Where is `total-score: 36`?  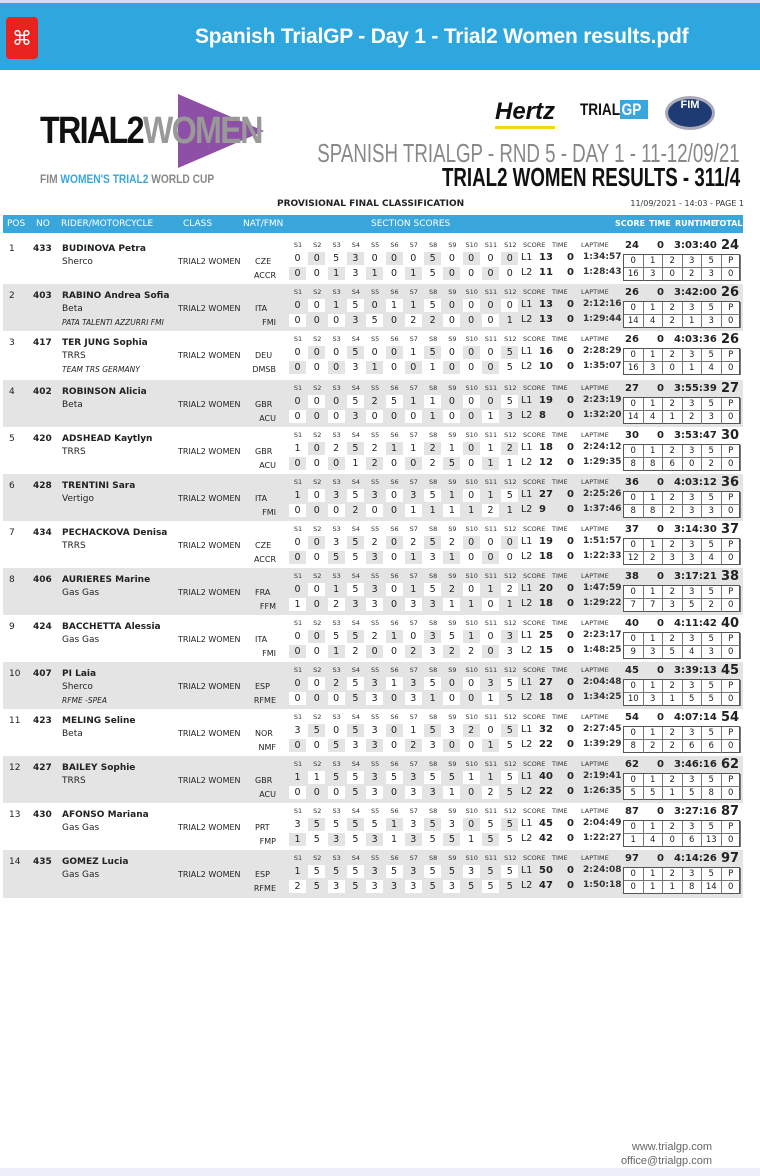
total-score: 36 is located at coordinates (632, 482).